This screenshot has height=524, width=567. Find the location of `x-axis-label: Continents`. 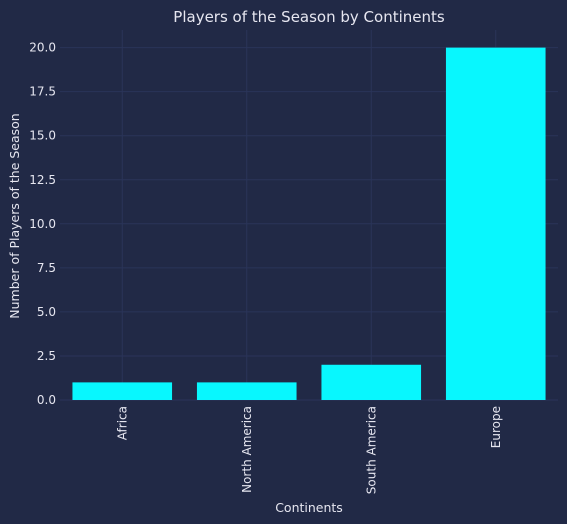

x-axis-label: Continents is located at coordinates (309, 507).